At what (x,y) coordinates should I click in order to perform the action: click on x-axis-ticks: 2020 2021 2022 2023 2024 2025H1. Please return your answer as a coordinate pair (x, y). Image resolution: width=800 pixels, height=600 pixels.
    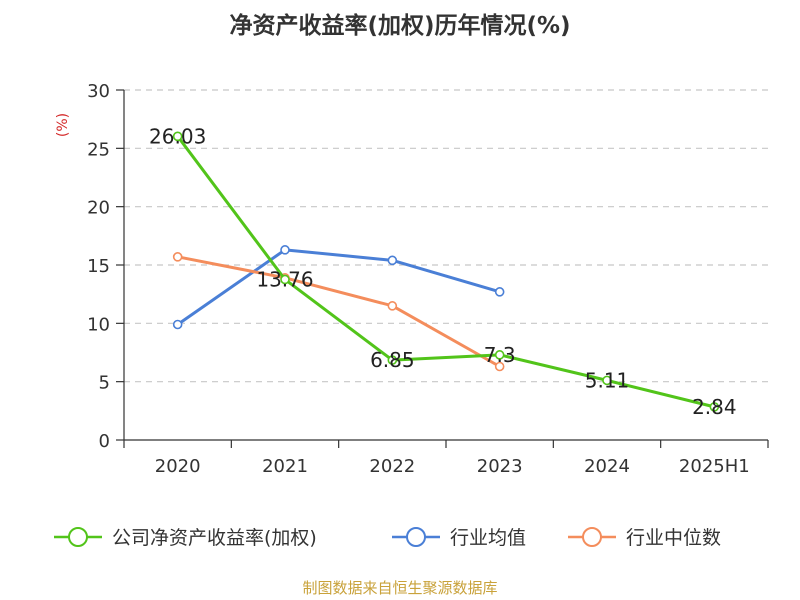
    Looking at the image, I should click on (452, 466).